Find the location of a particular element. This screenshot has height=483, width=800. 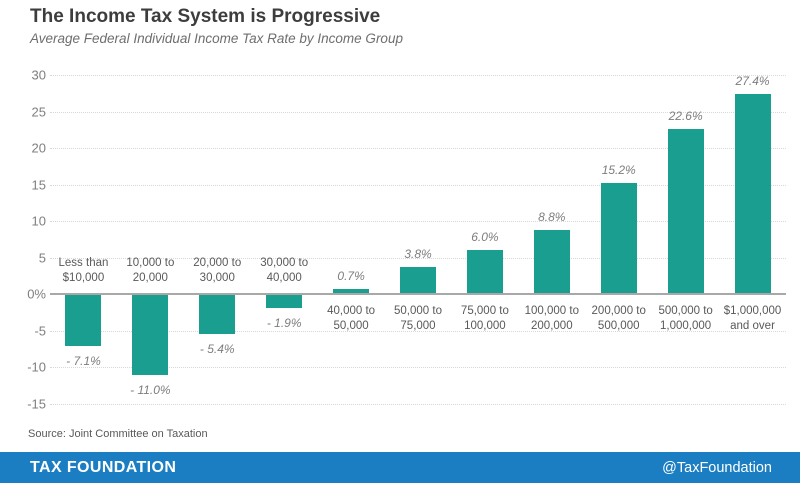

y-axis-tick-label: 15 is located at coordinates (38, 185).